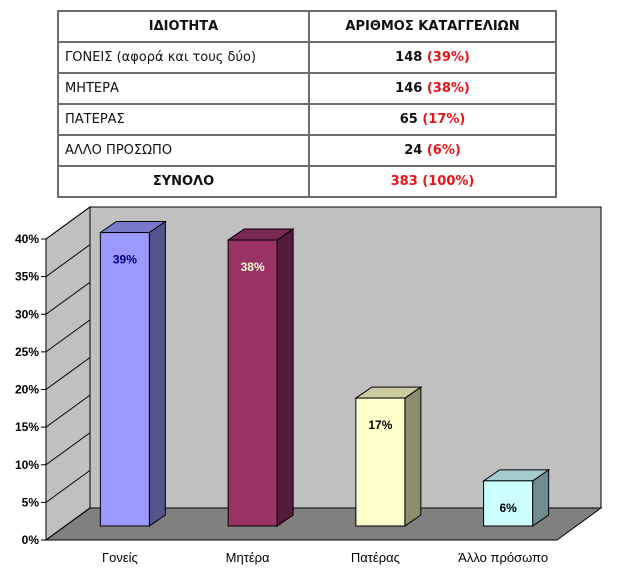 The height and width of the screenshot is (571, 618). What do you see at coordinates (31, 502) in the screenshot?
I see `y-tick-label: 5%` at bounding box center [31, 502].